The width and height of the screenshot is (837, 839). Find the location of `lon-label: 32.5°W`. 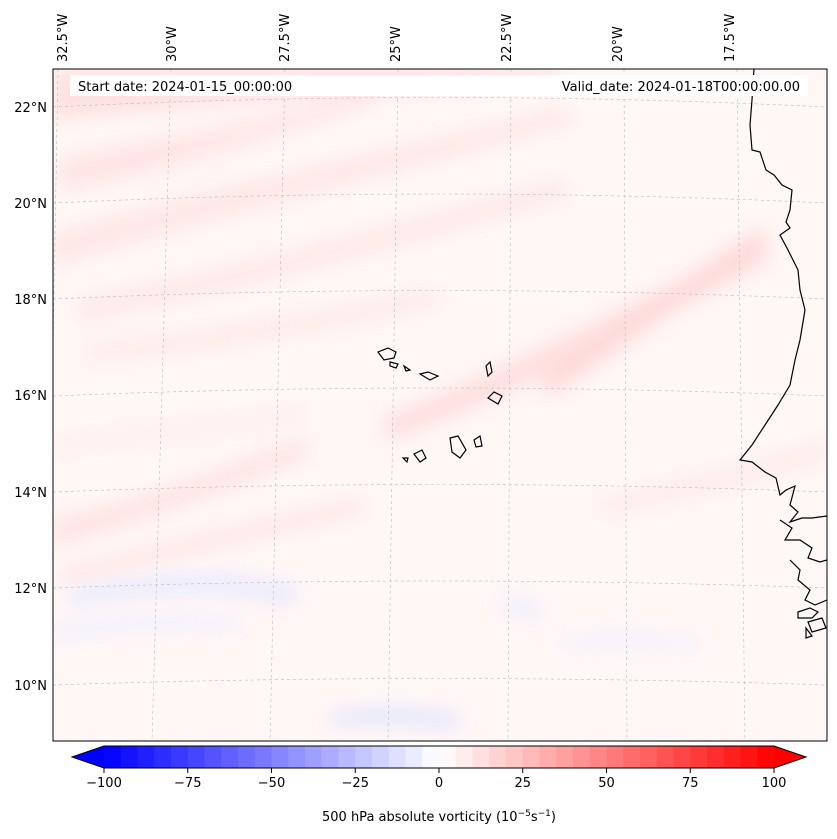

lon-label: 32.5°W is located at coordinates (63, 38).